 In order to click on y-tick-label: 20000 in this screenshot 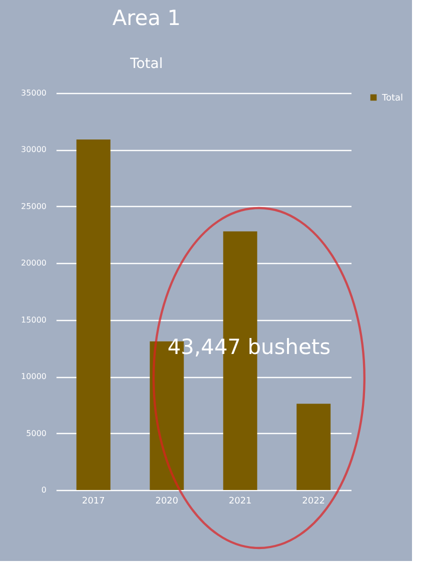, I will do `click(33, 263)`.